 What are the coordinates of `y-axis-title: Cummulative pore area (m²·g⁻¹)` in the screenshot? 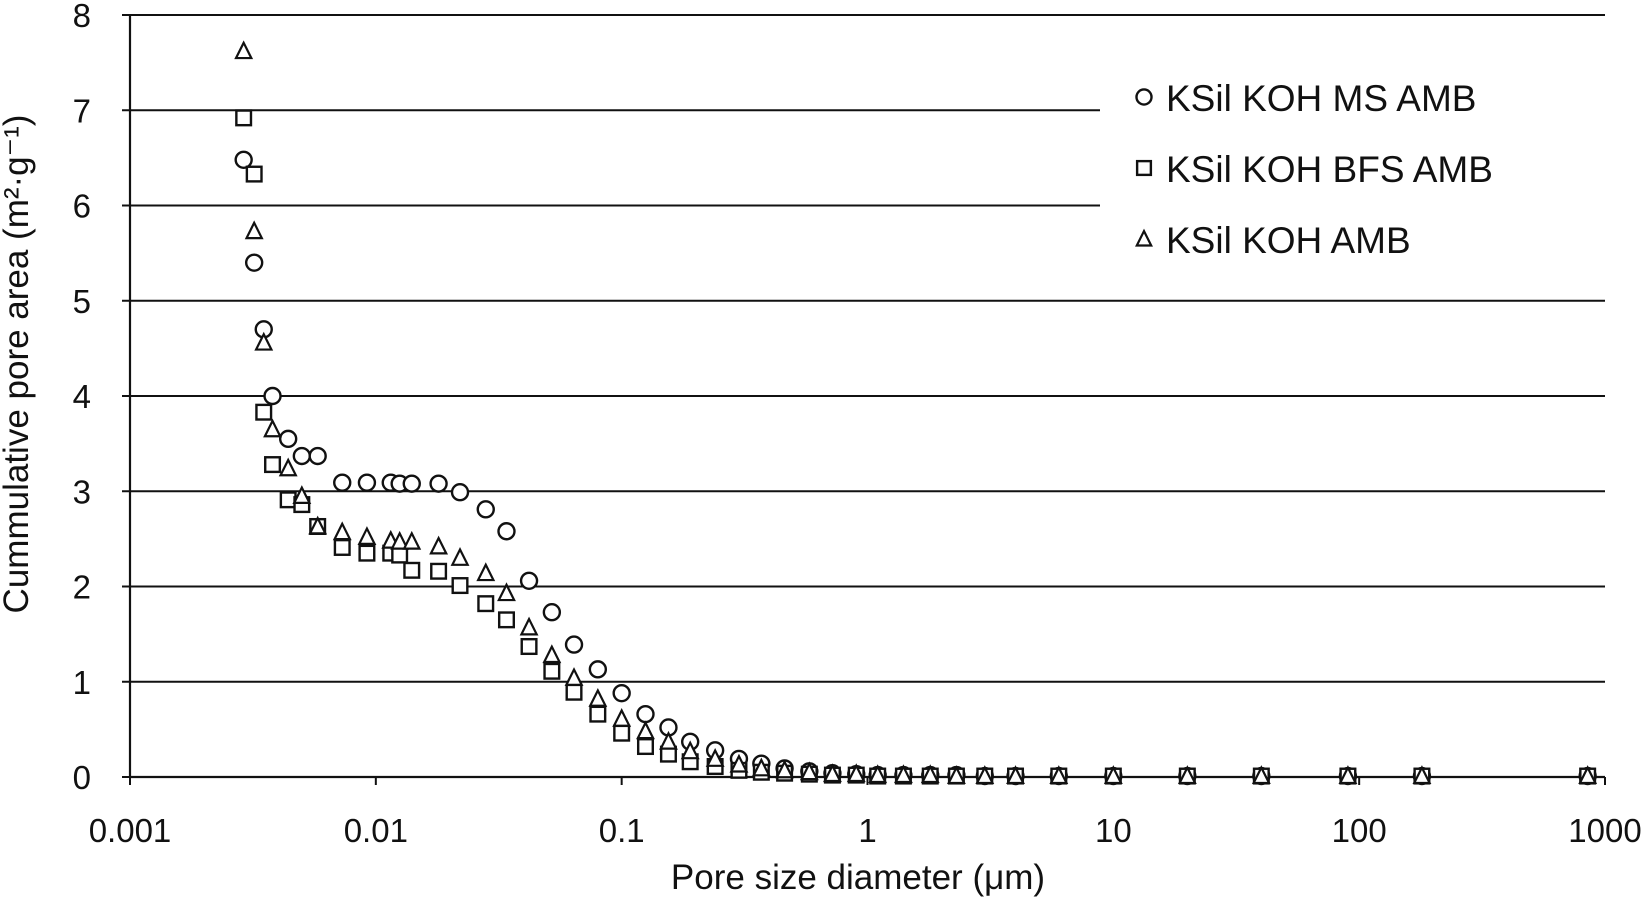 It's located at (18, 364).